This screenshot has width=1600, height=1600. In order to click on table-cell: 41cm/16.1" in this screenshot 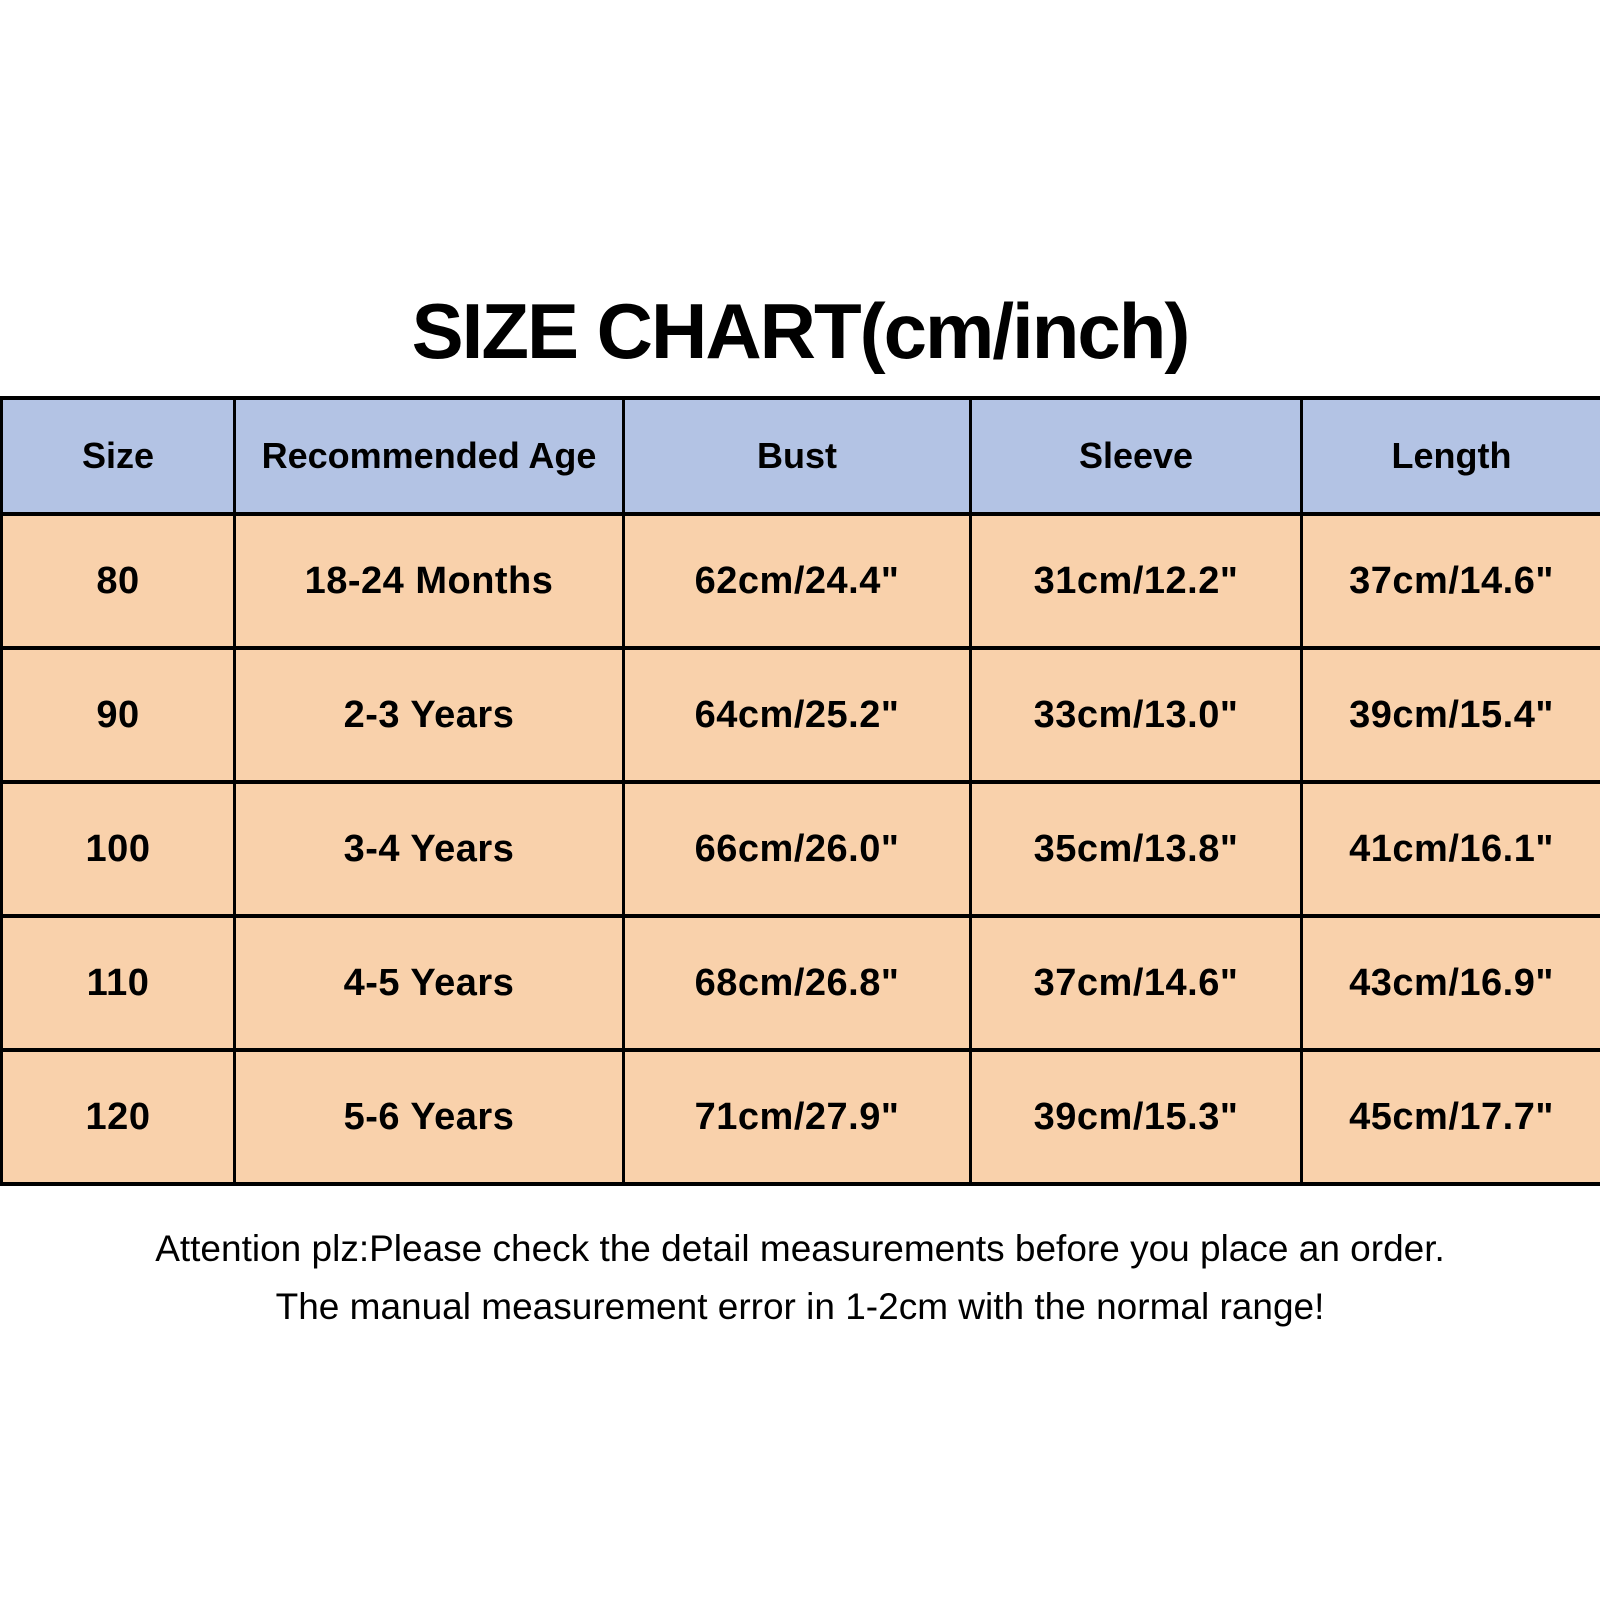, I will do `click(1450, 849)`.